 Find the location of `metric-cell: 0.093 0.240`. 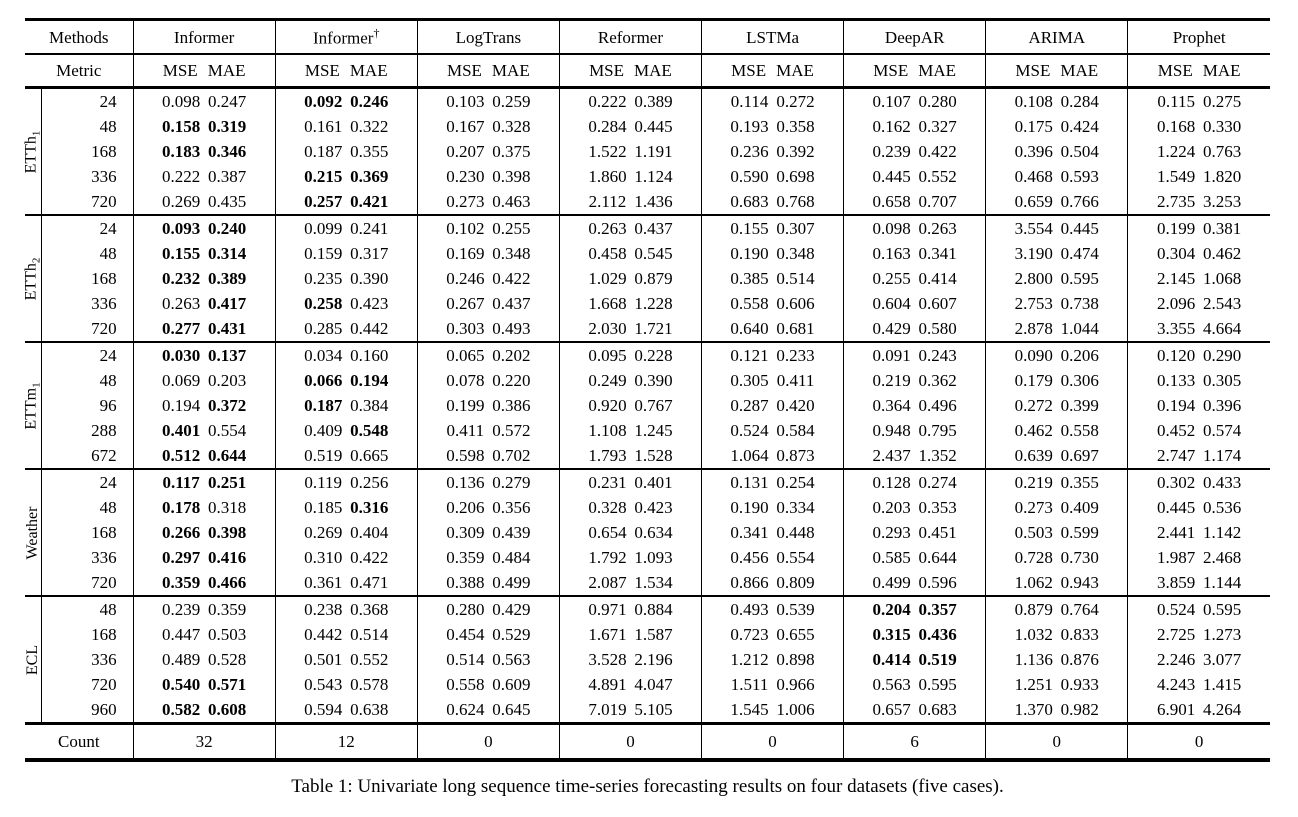

metric-cell: 0.093 0.240 is located at coordinates (204, 228).